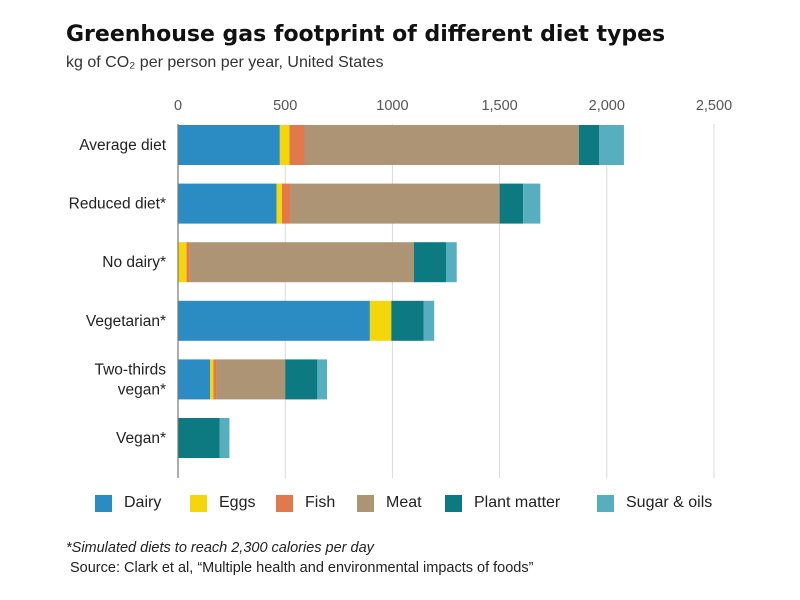 This screenshot has height=600, width=800. What do you see at coordinates (141, 438) in the screenshot?
I see `category-label: Vegan*` at bounding box center [141, 438].